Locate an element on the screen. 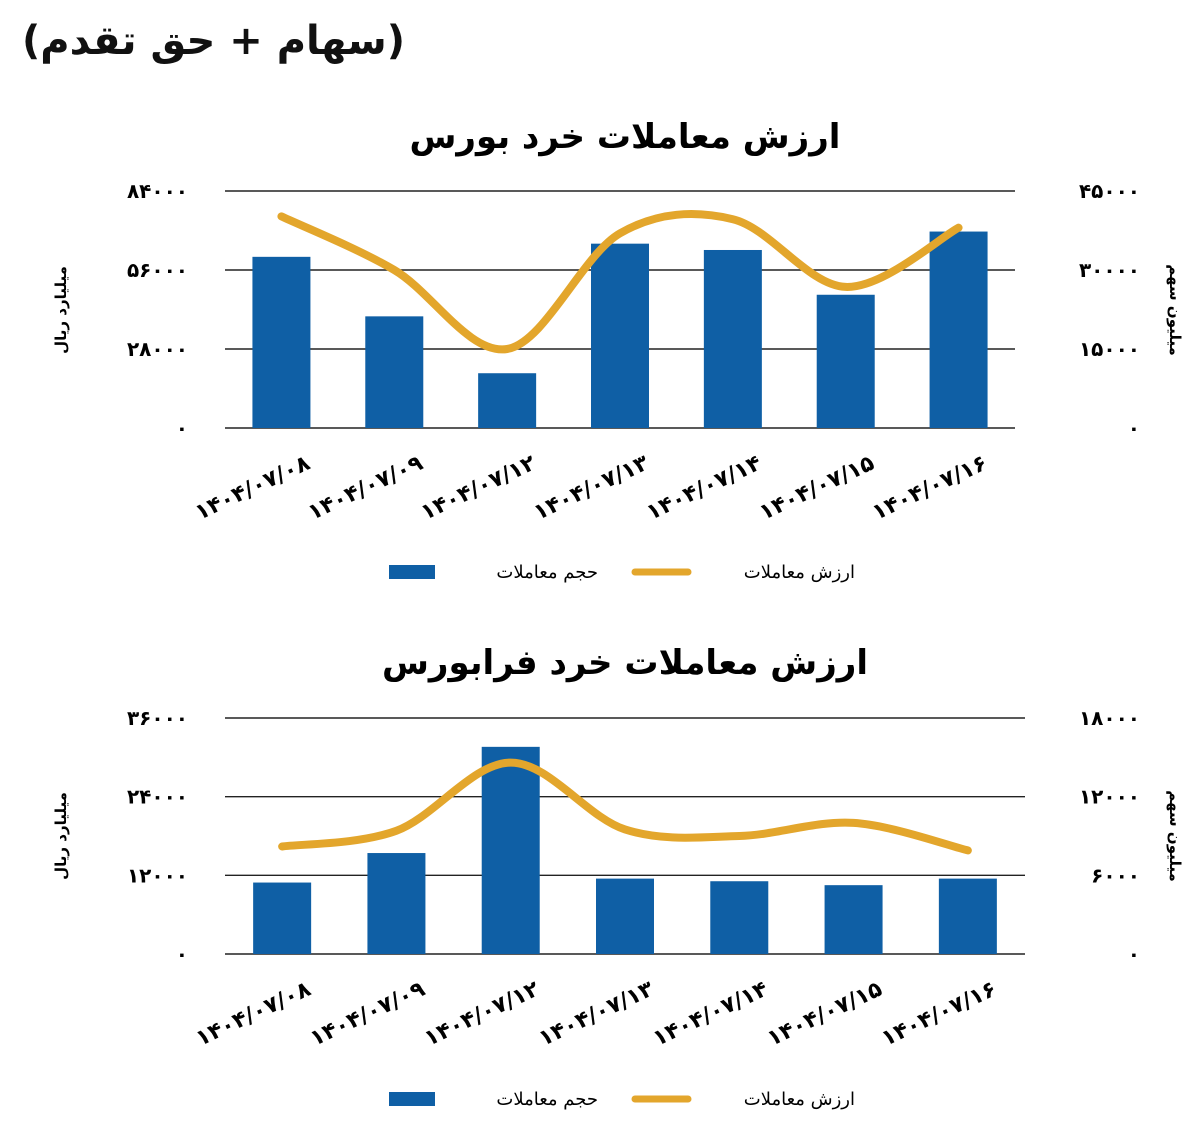 The image size is (1200, 1134). page-header: (سهام + حق تقدم) is located at coordinates (214, 41).